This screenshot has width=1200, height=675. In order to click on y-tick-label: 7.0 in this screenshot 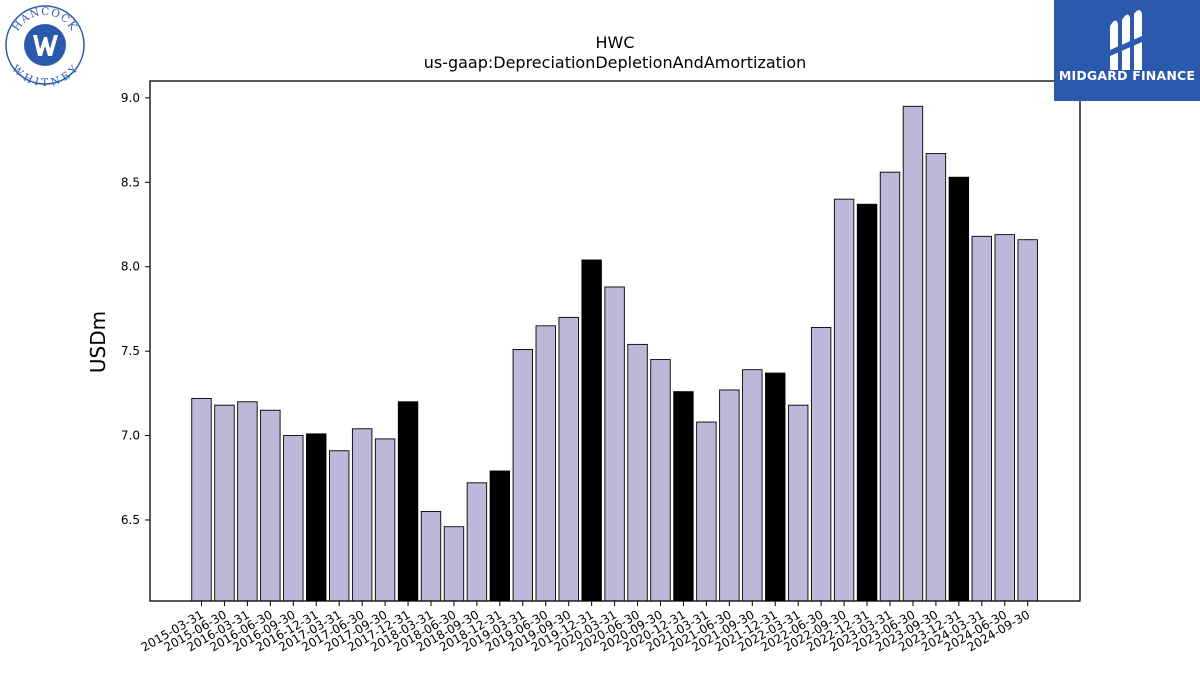, I will do `click(130, 436)`.